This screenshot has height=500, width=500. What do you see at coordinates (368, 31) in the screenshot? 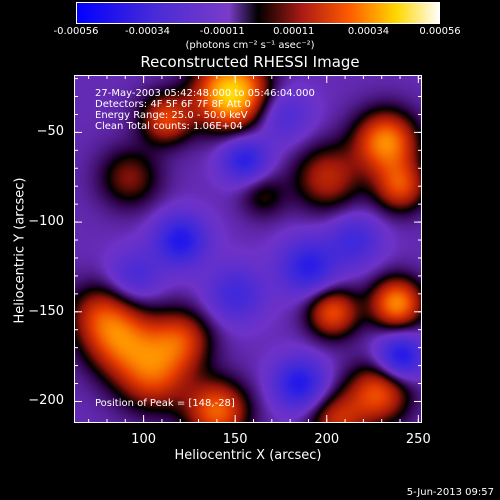
I see `colorbar-tick-label: 0.00034` at bounding box center [368, 31].